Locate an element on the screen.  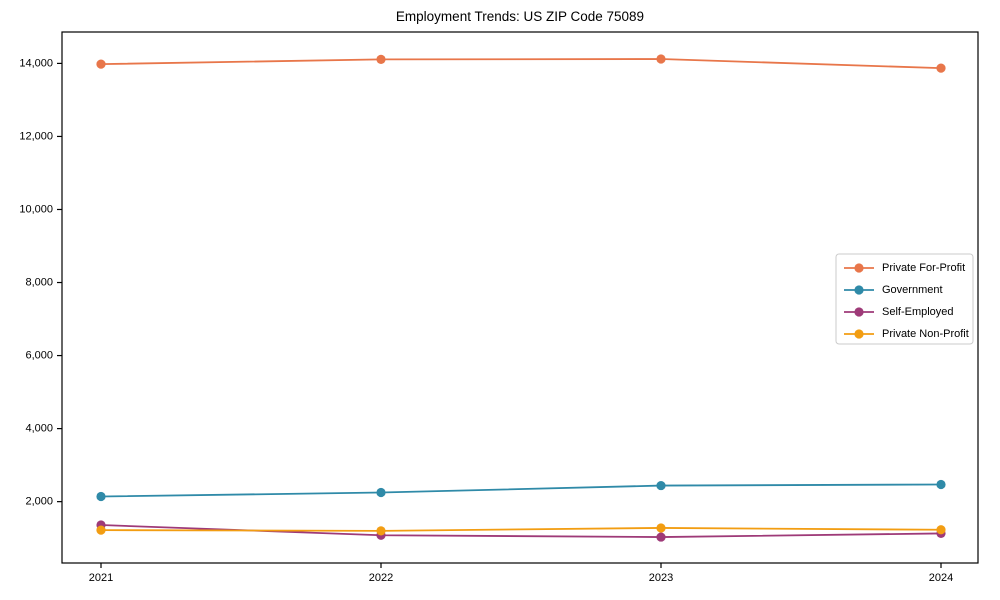
legend-item: Private Non-Profit is located at coordinates (906, 334).